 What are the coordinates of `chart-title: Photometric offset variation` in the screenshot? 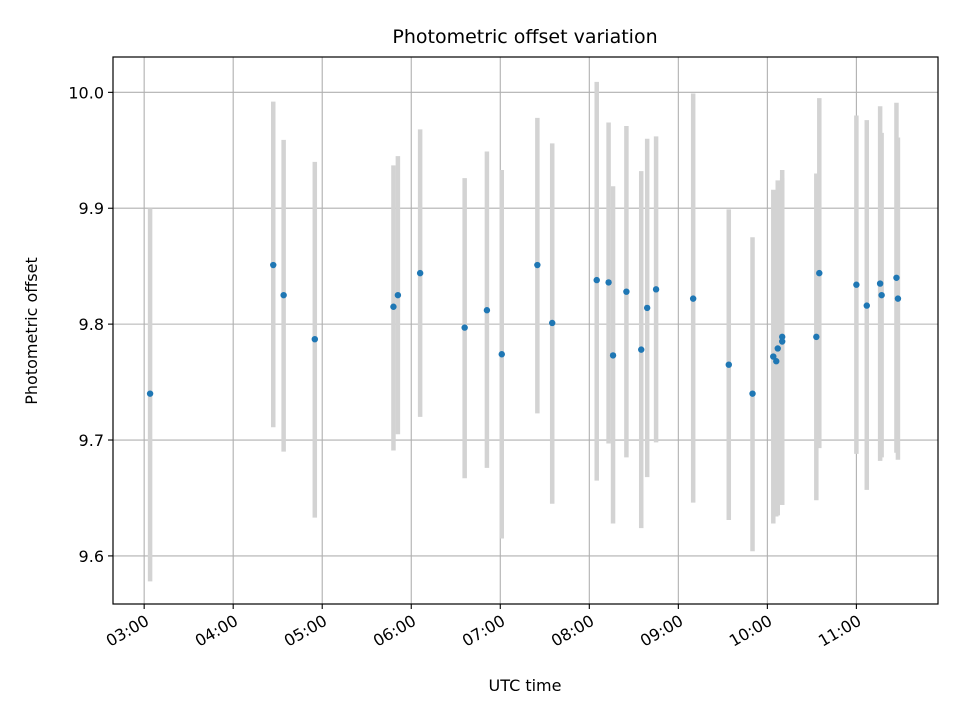 It's located at (524, 37).